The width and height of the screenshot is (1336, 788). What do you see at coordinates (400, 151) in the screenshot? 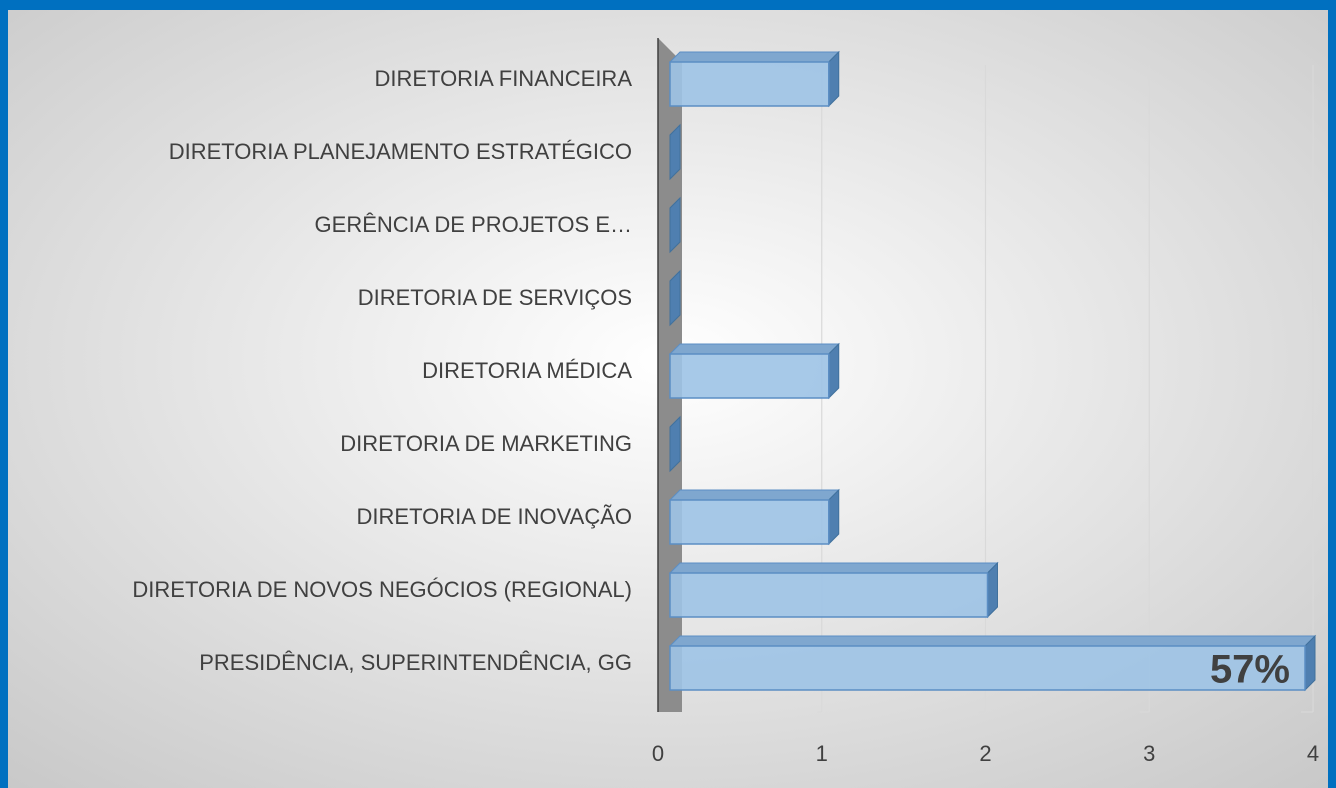
I see `category-label: DIRETORIA PLANEJAMENTO ESTRATÉGICO` at bounding box center [400, 151].